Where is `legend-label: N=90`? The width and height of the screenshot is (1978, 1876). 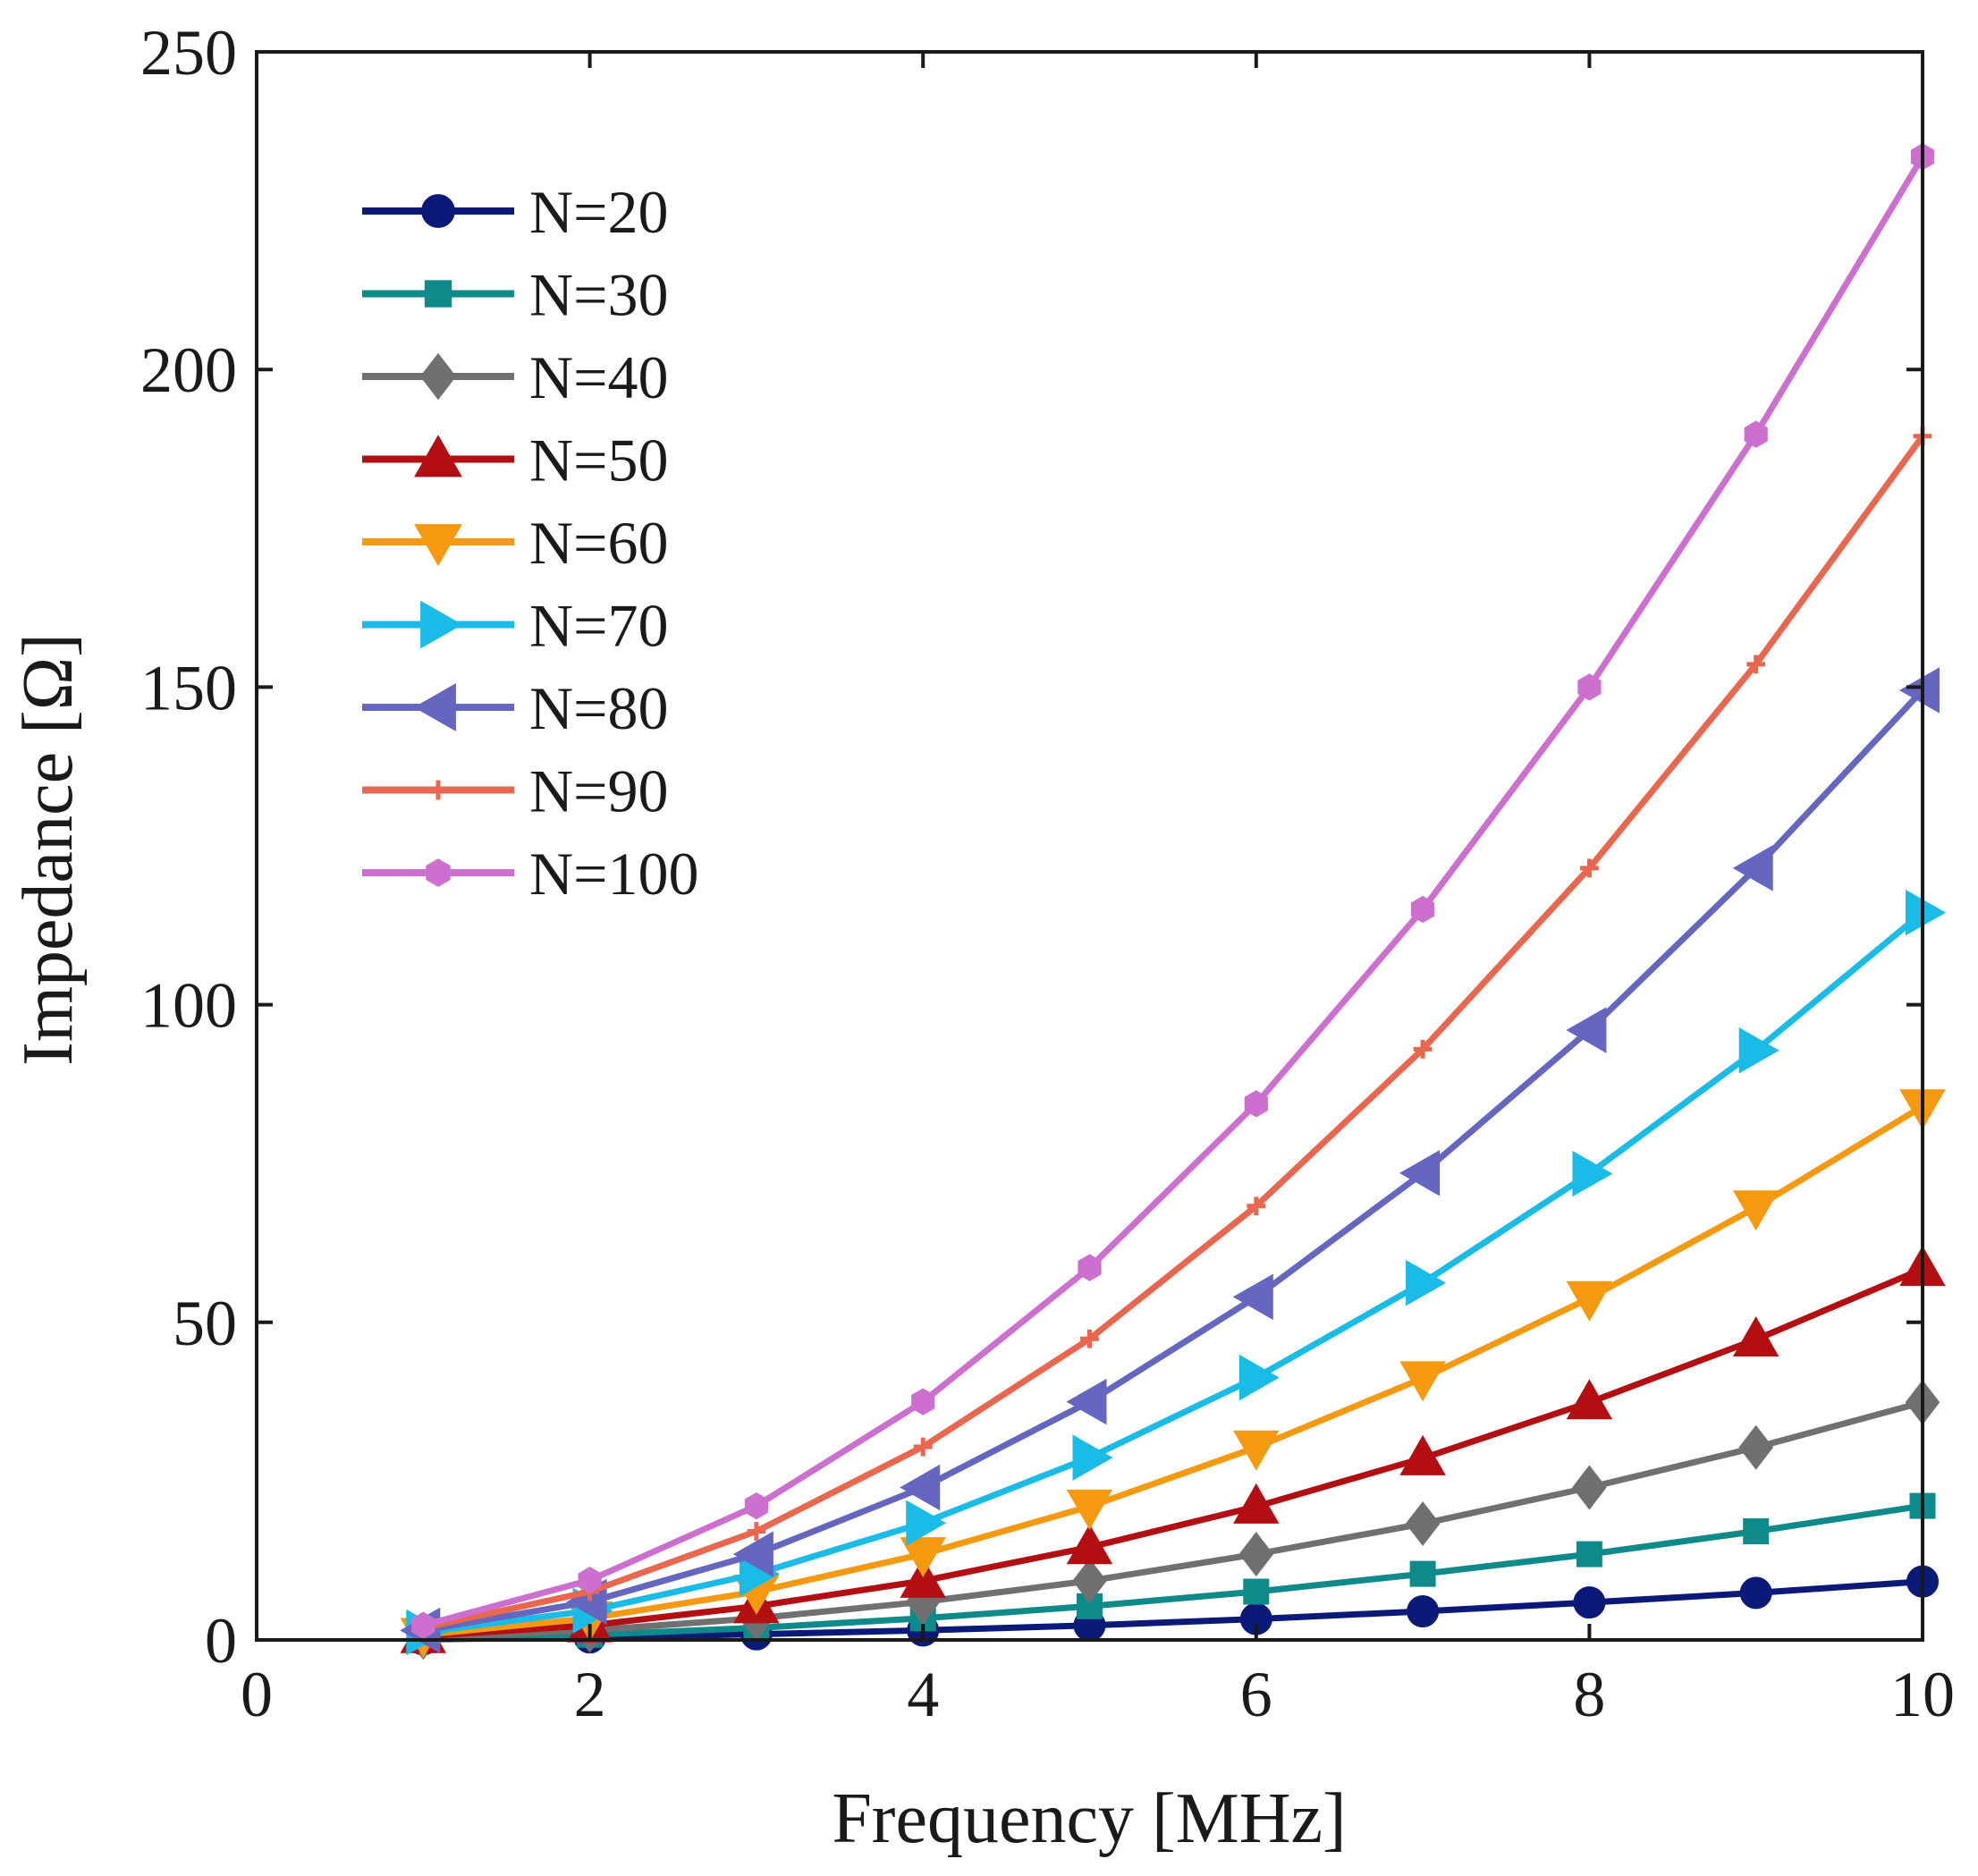
legend-label: N=90 is located at coordinates (598, 791).